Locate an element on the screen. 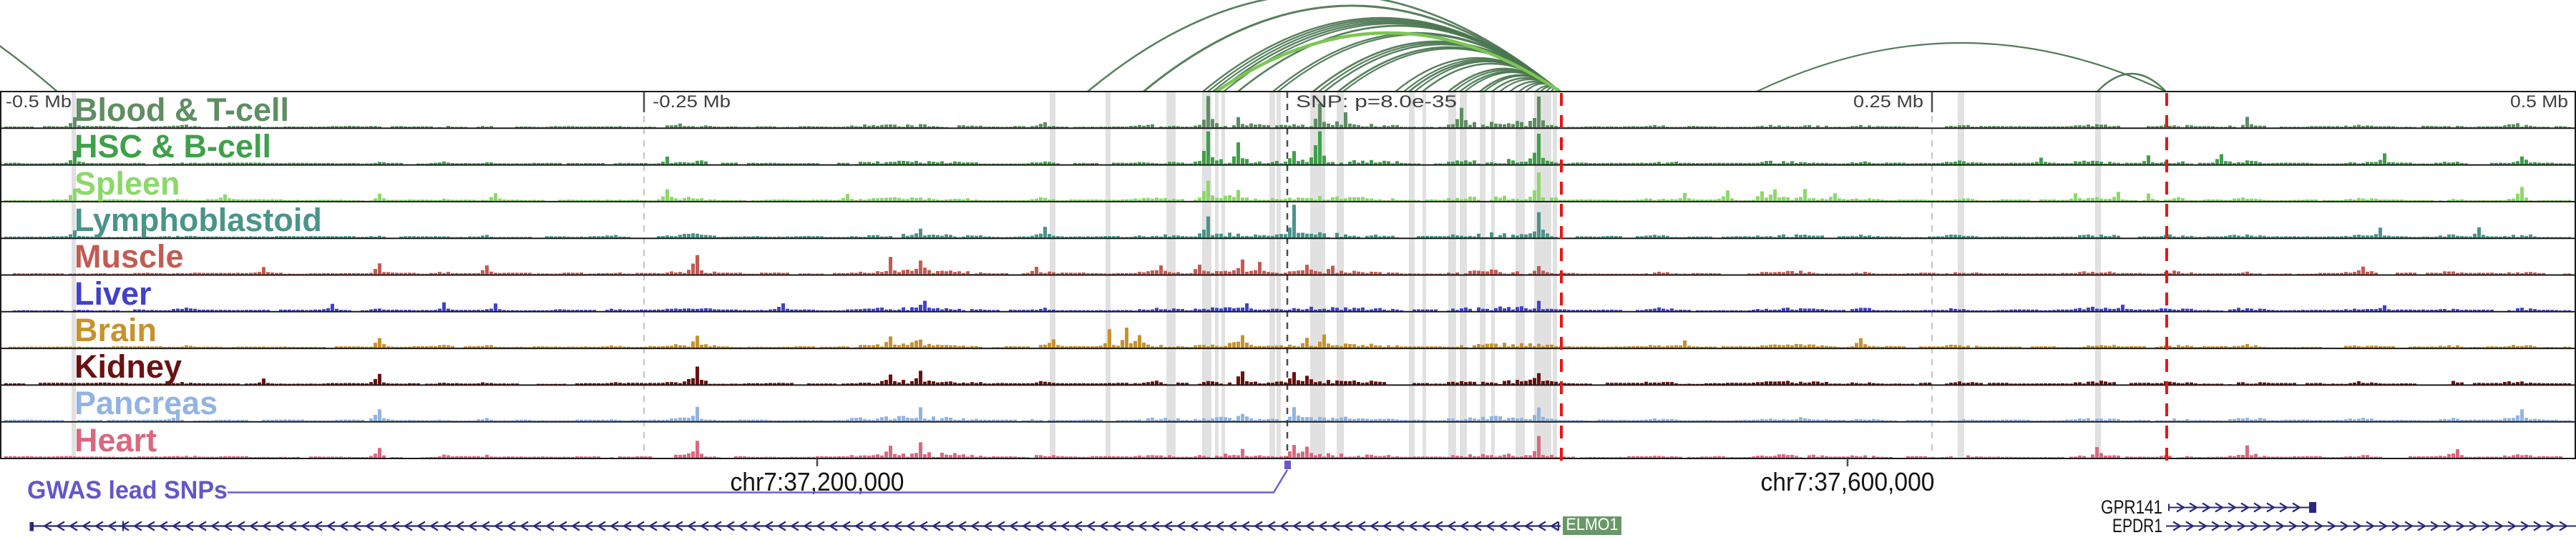  svg-text: 0.5 Mb is located at coordinates (2539, 102).